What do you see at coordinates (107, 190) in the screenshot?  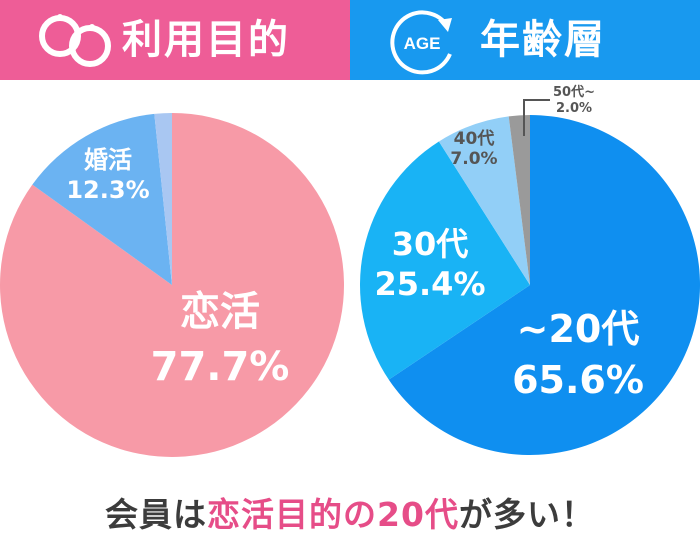 I see `purpose-label-1-value: 12.3%` at bounding box center [107, 190].